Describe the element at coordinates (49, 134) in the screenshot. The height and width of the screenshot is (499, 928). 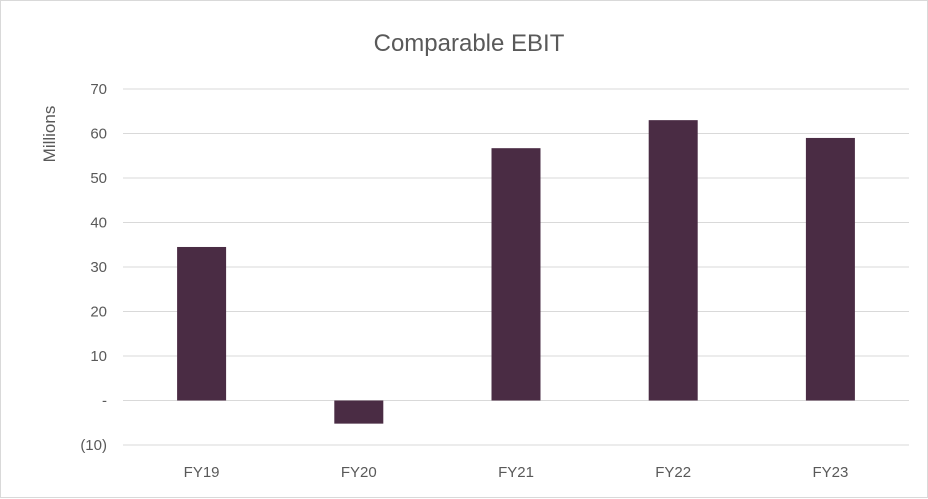
I see `y-axis-label: Millions` at that location.